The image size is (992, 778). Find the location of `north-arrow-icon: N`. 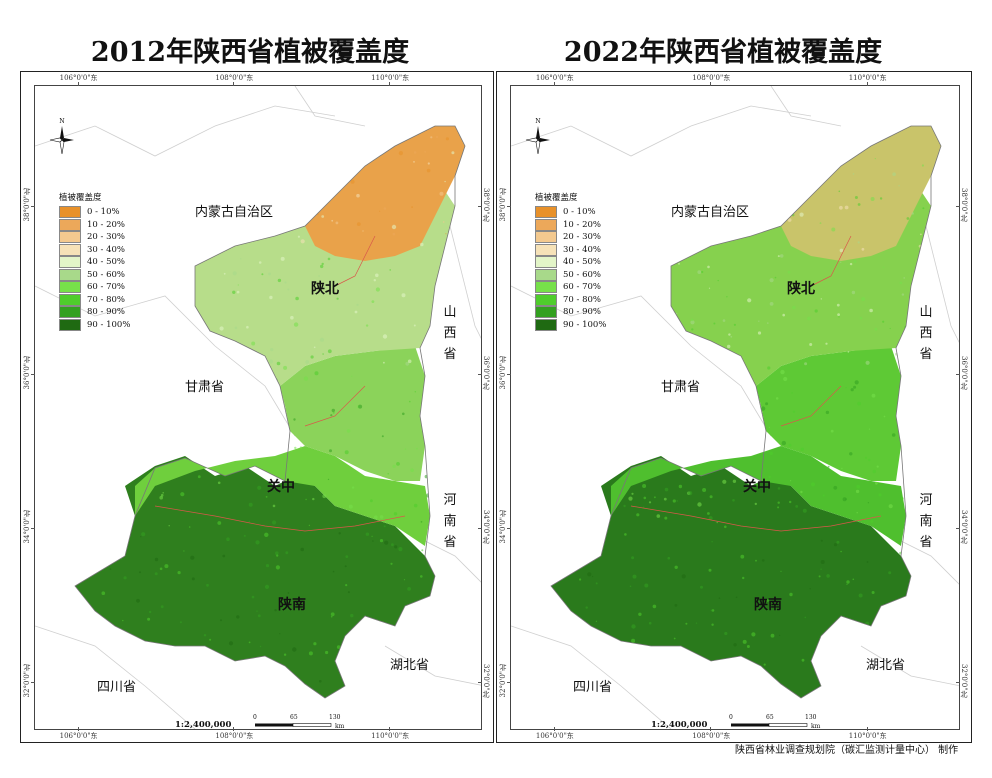

north-arrow-icon: N is located at coordinates (61, 136).